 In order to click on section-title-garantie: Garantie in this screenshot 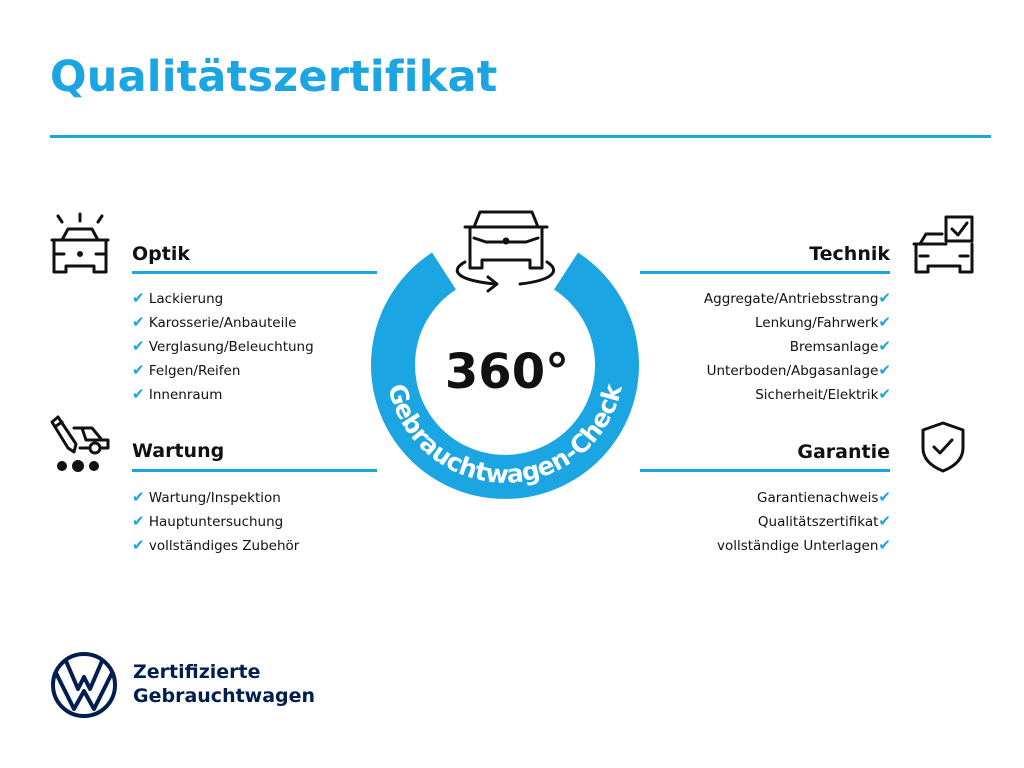, I will do `click(843, 452)`.